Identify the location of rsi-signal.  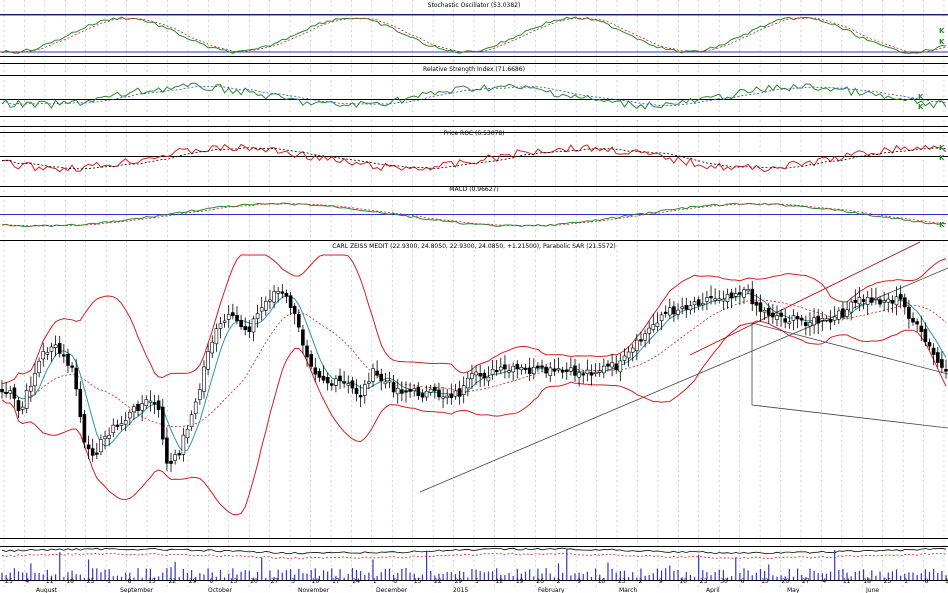
(474, 96).